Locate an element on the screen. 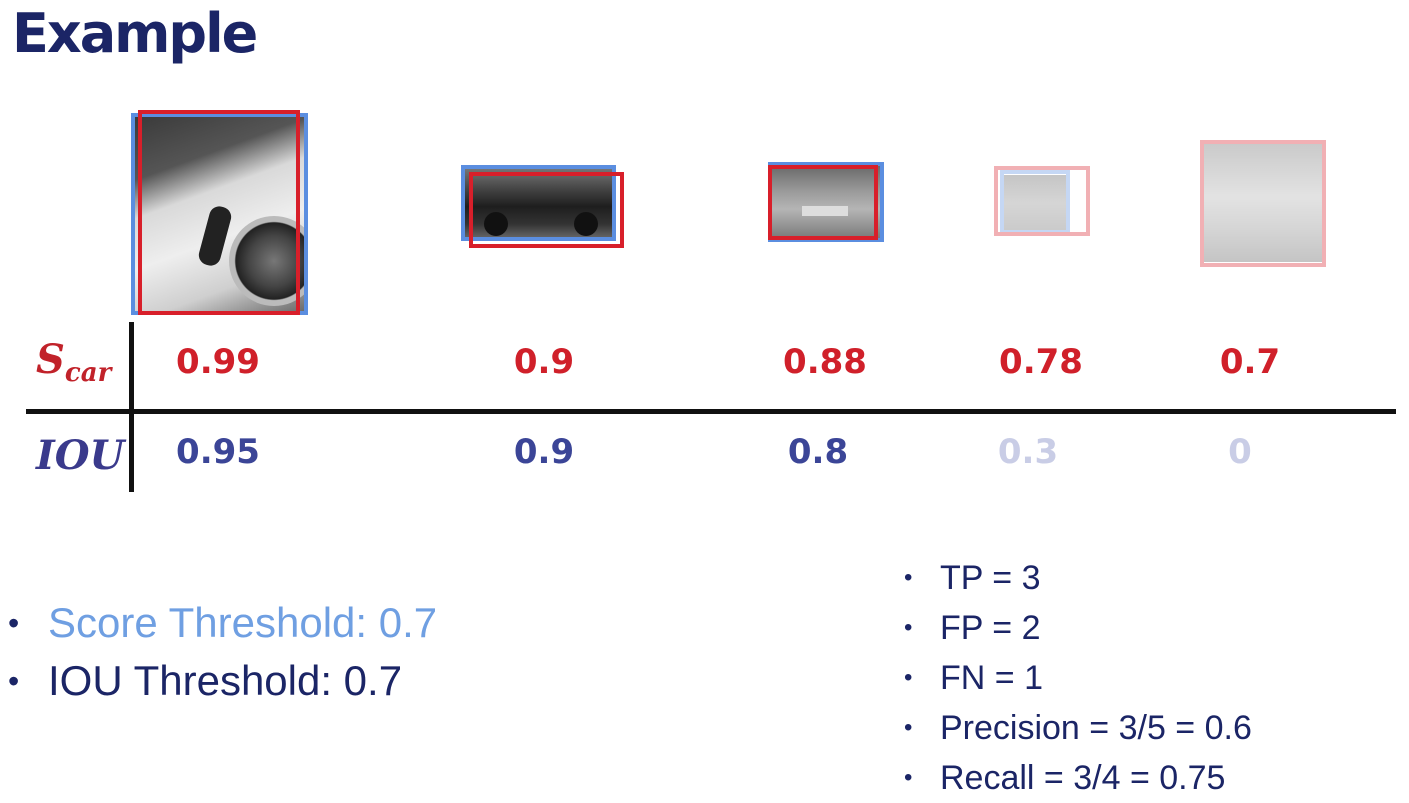  iou-row-label: IOU is located at coordinates (80, 455).